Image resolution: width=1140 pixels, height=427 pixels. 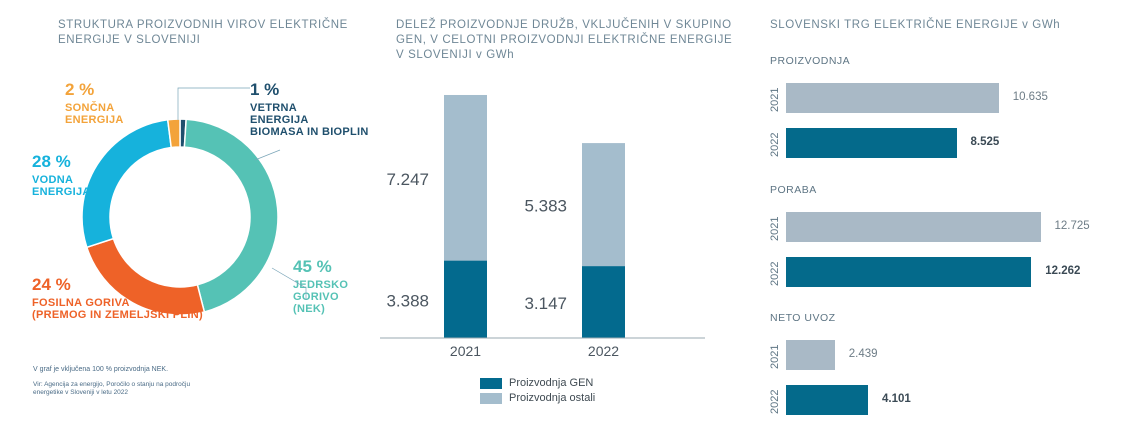 What do you see at coordinates (79, 89) in the screenshot?
I see `donut-pct-label-3: 2 %` at bounding box center [79, 89].